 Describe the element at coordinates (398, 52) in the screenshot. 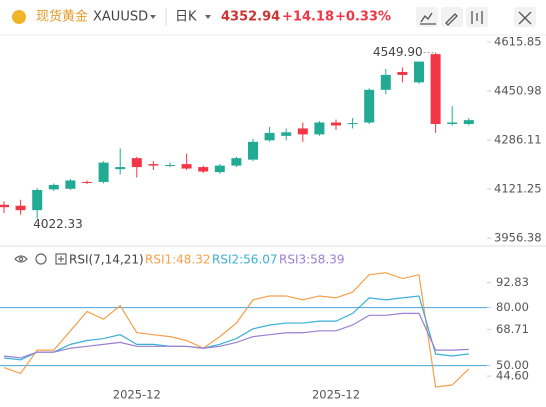

I see `high-label: 4549.90` at that location.